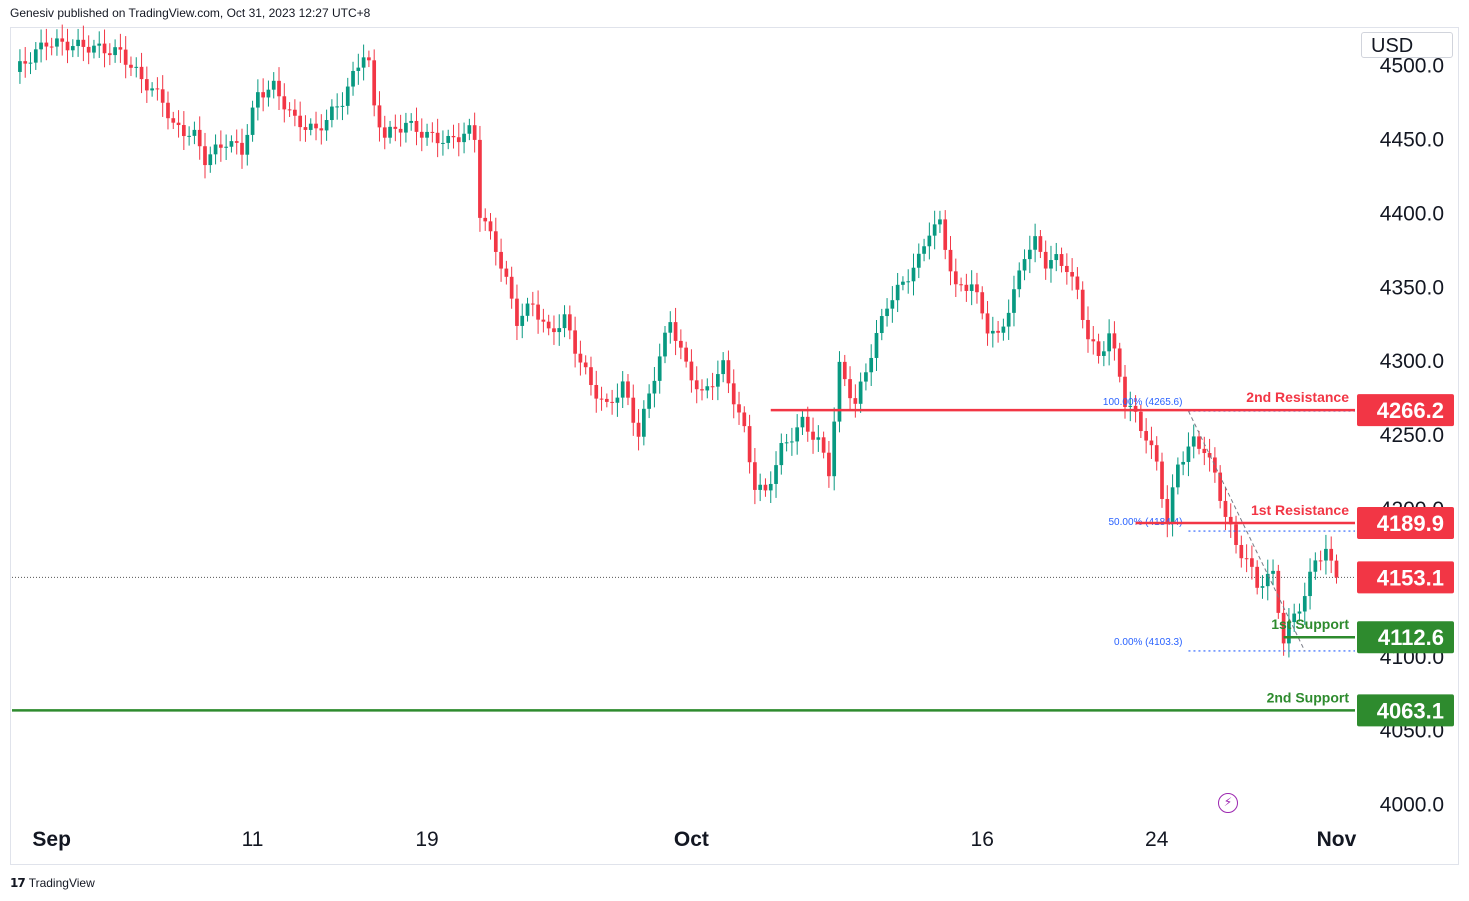 The width and height of the screenshot is (1469, 901). Describe the element at coordinates (1411, 637) in the screenshot. I see `price-tag-text: 4112.6` at that location.